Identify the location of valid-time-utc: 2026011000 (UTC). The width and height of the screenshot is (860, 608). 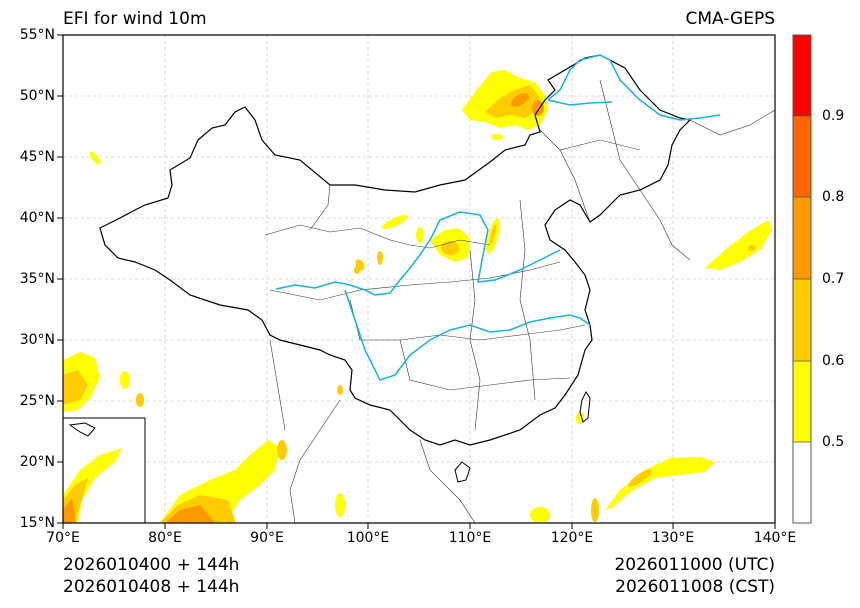
(694, 565).